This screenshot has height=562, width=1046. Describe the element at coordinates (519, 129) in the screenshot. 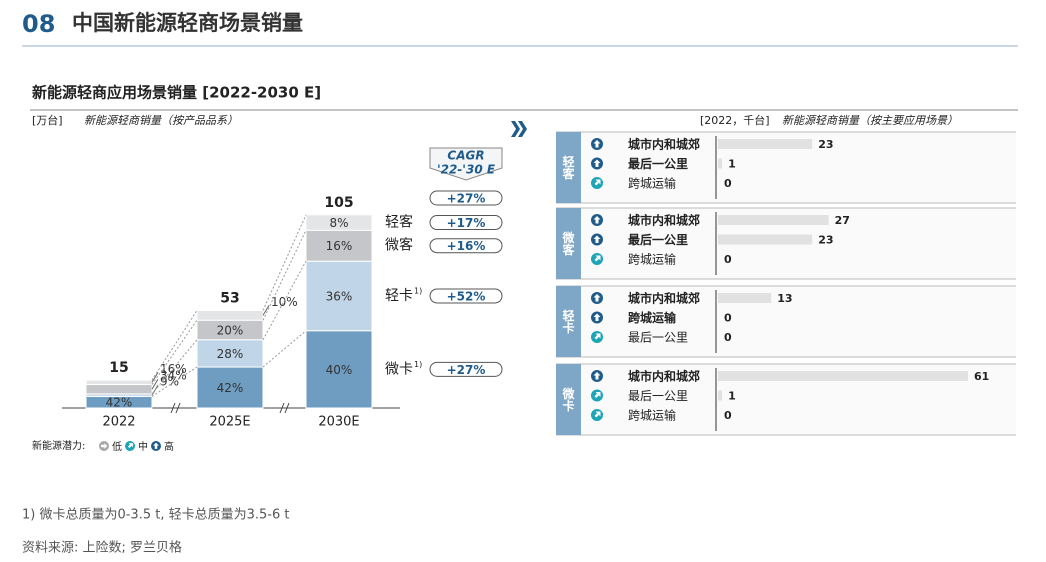

I see `chevron` at that location.